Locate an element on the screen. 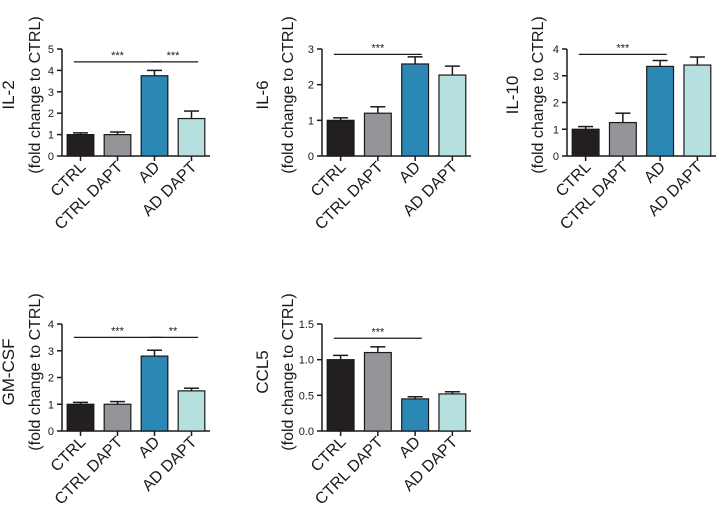 The width and height of the screenshot is (728, 530). y-tick-label: 0.0 is located at coordinates (306, 432).